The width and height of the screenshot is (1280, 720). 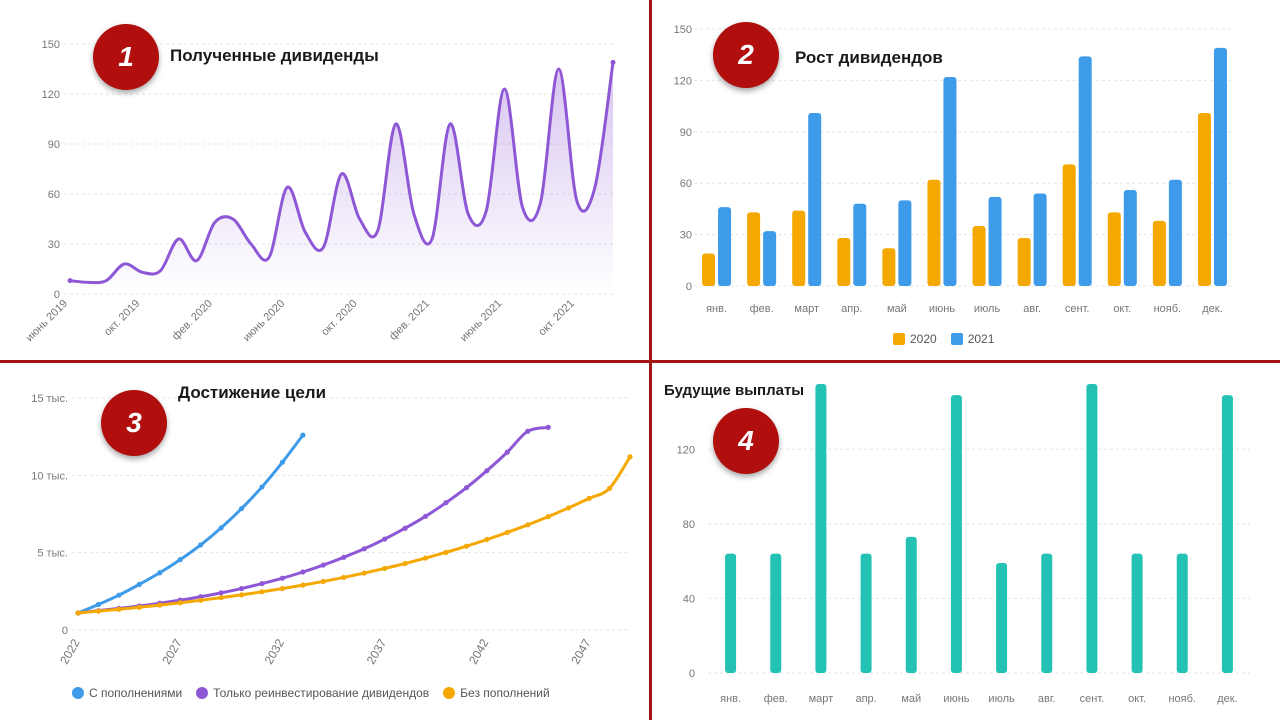 What do you see at coordinates (377, 651) in the screenshot?
I see `x-tick-label: 2037` at bounding box center [377, 651].